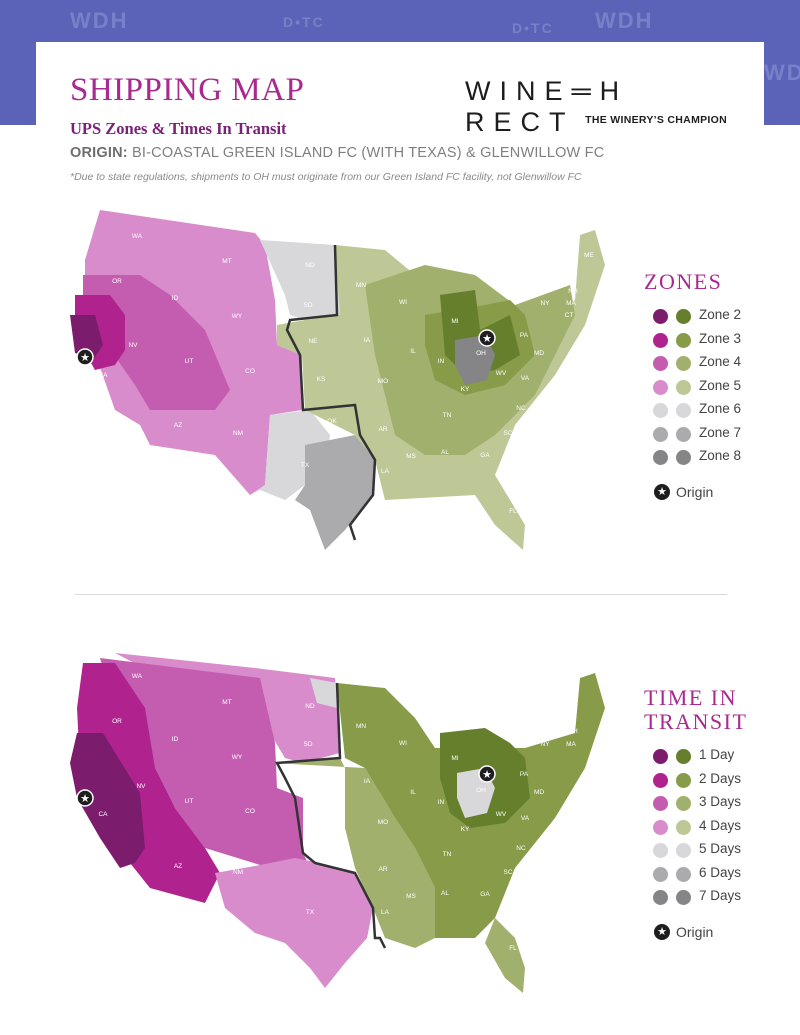 This screenshot has height=1035, width=800. What do you see at coordinates (300, 280) in the screenshot?
I see `region-zone6-plains` at bounding box center [300, 280].